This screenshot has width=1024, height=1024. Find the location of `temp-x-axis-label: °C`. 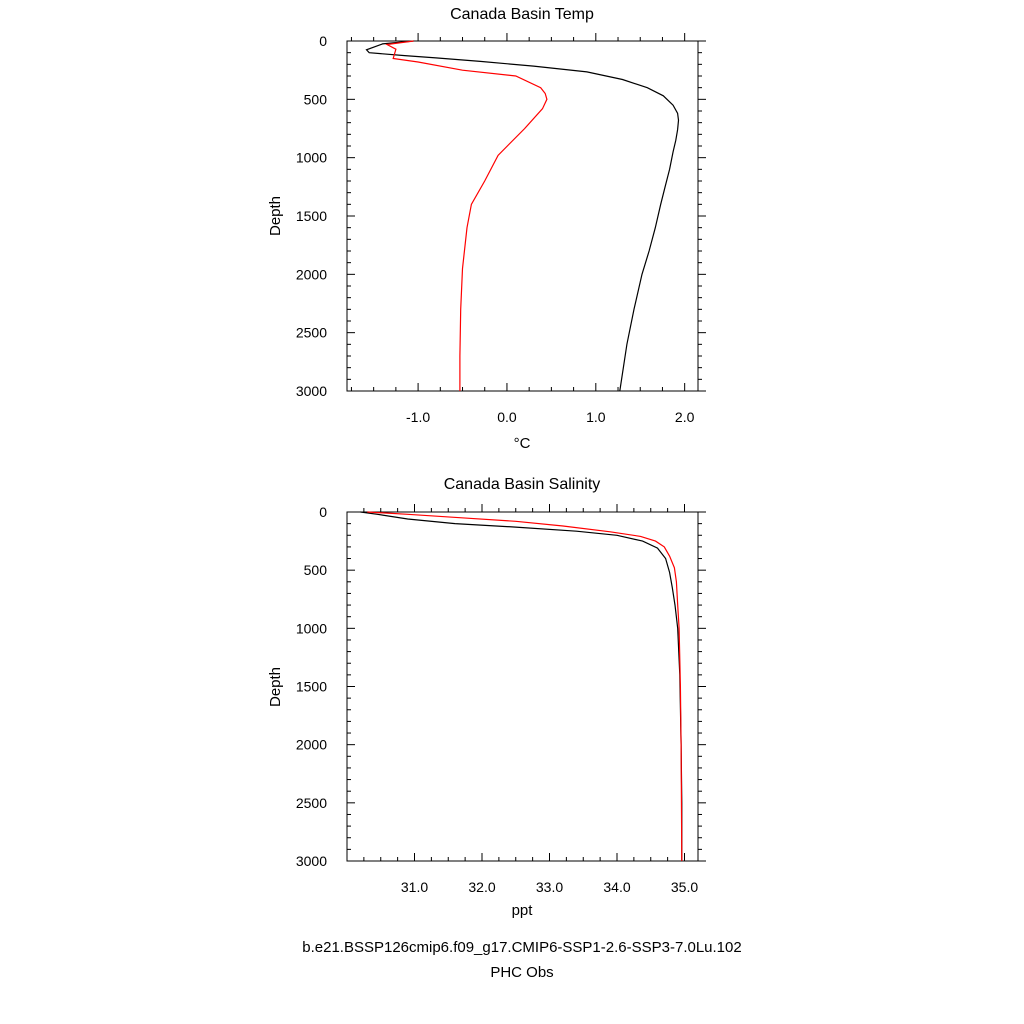

temp-x-axis-label: °C is located at coordinates (522, 443).